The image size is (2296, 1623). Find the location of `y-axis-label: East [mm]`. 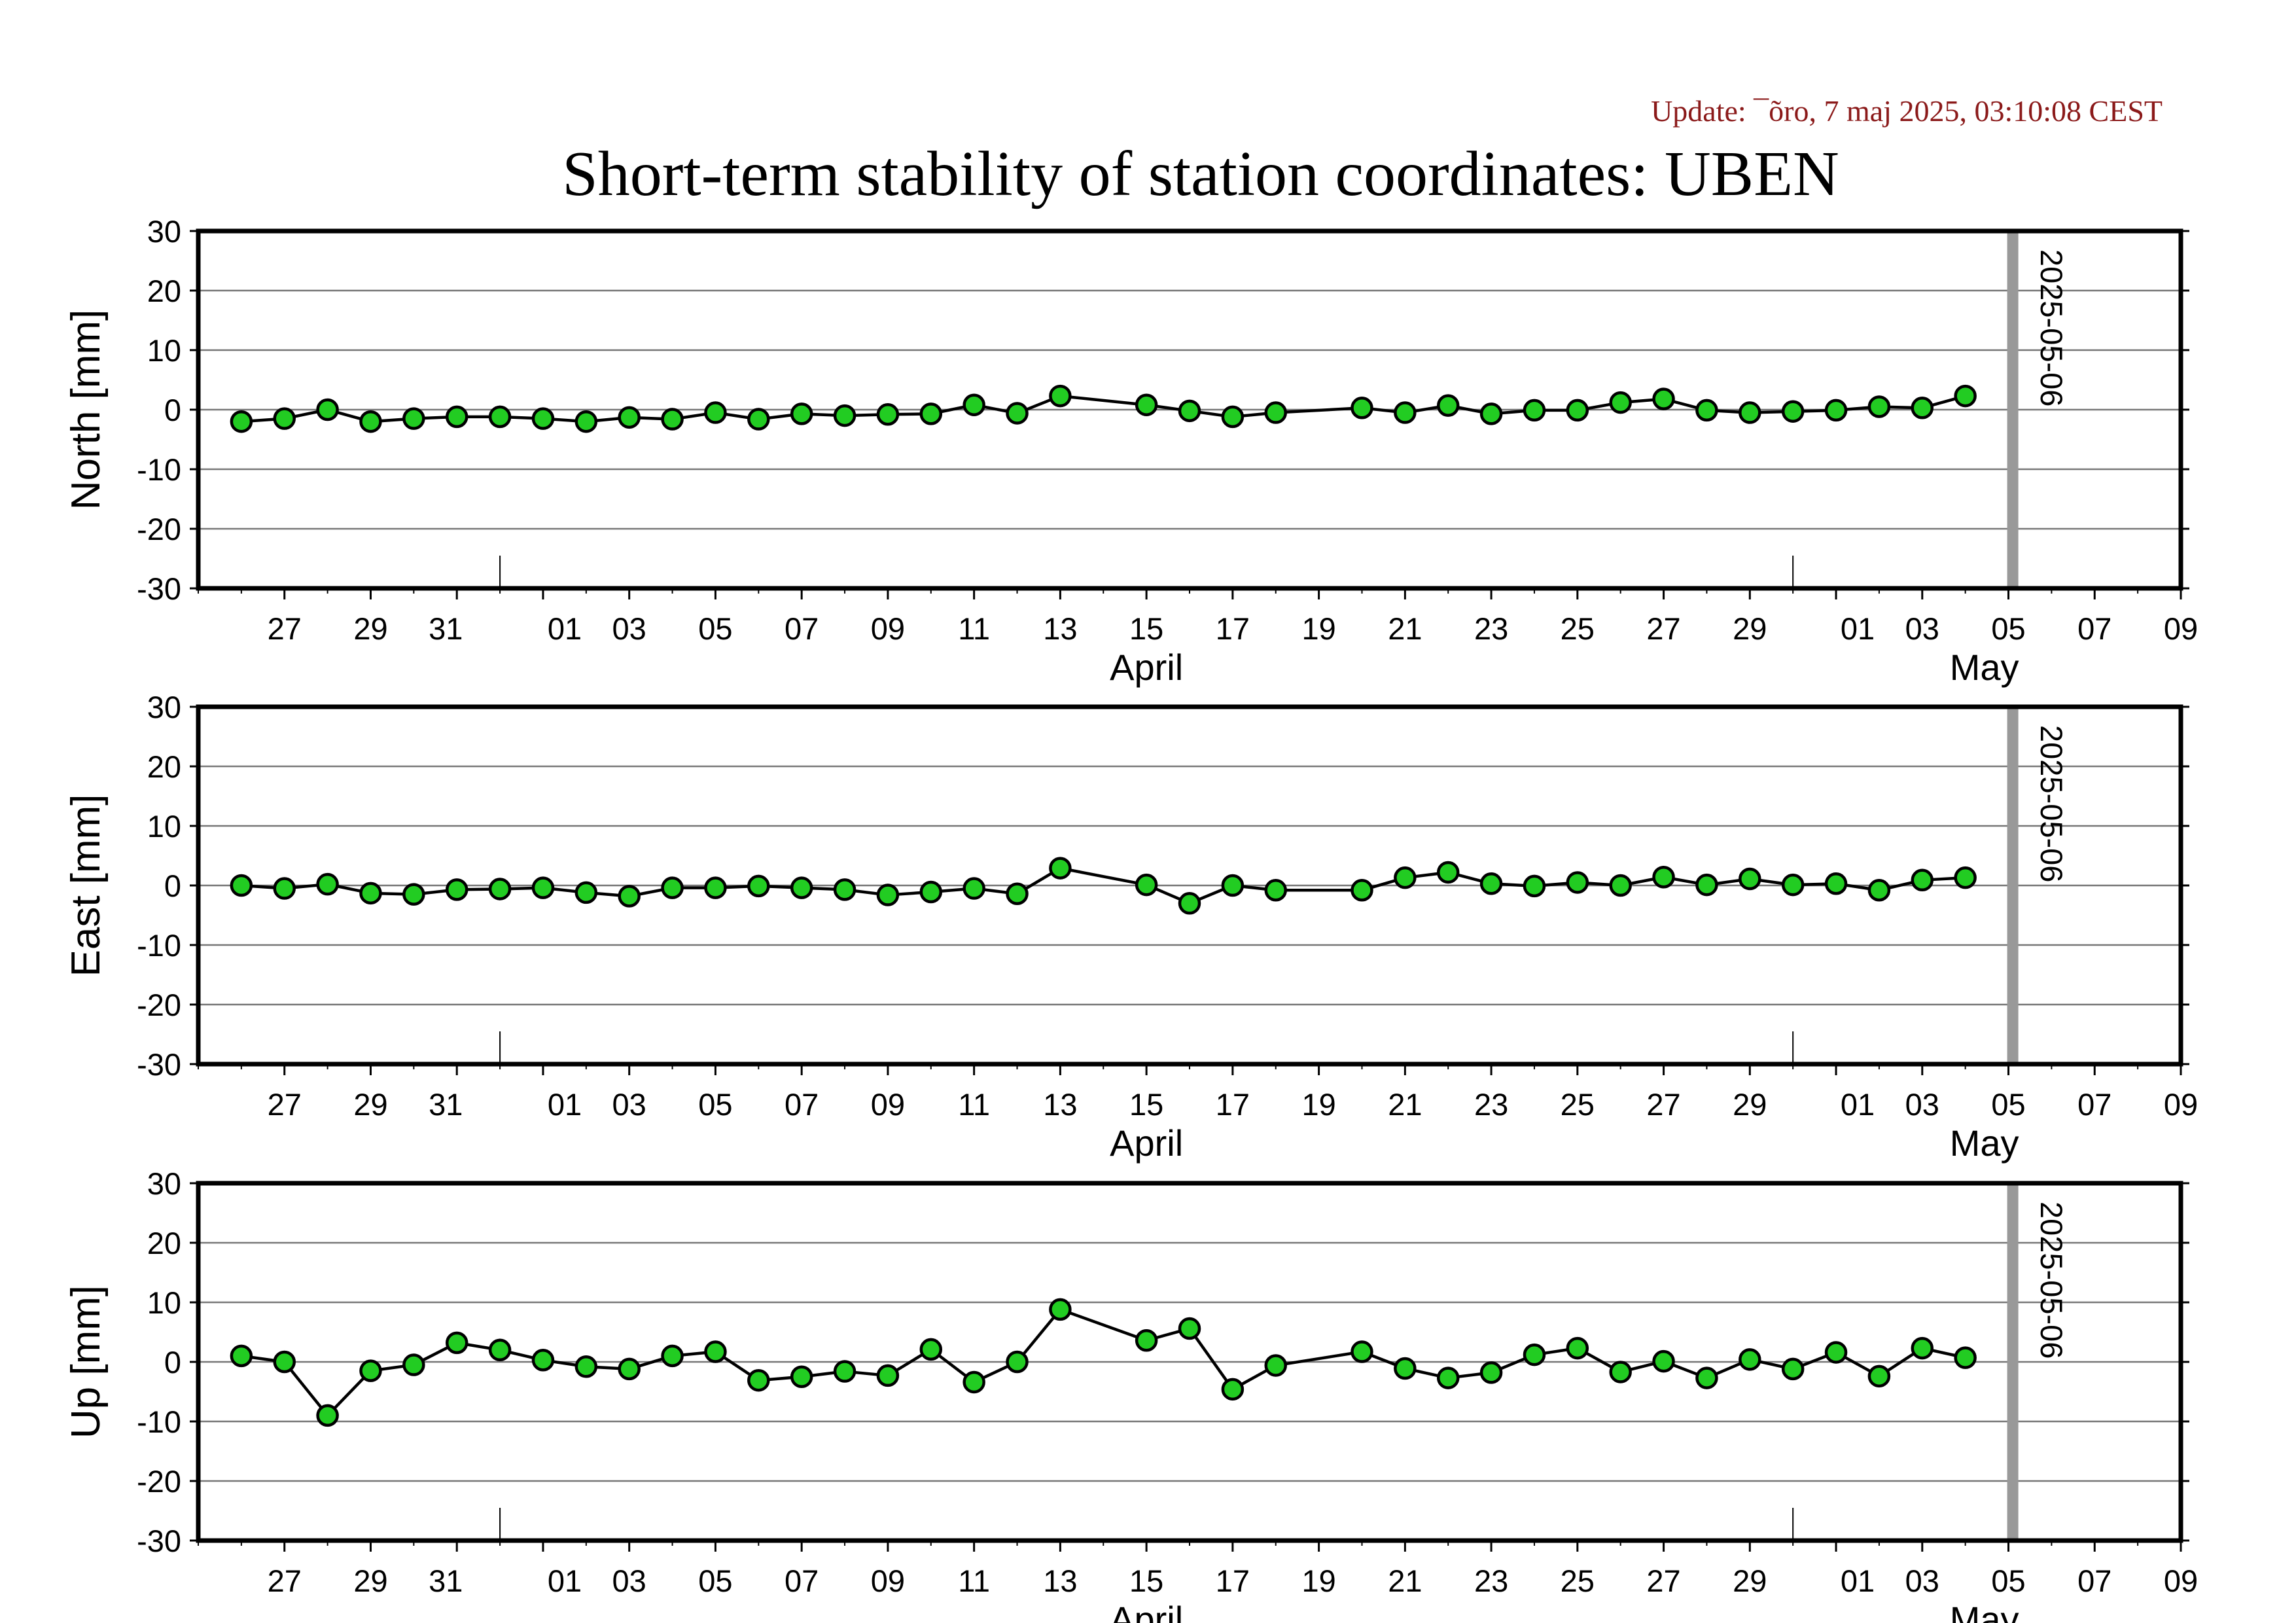

y-axis-label: East [mm] is located at coordinates (86, 885).